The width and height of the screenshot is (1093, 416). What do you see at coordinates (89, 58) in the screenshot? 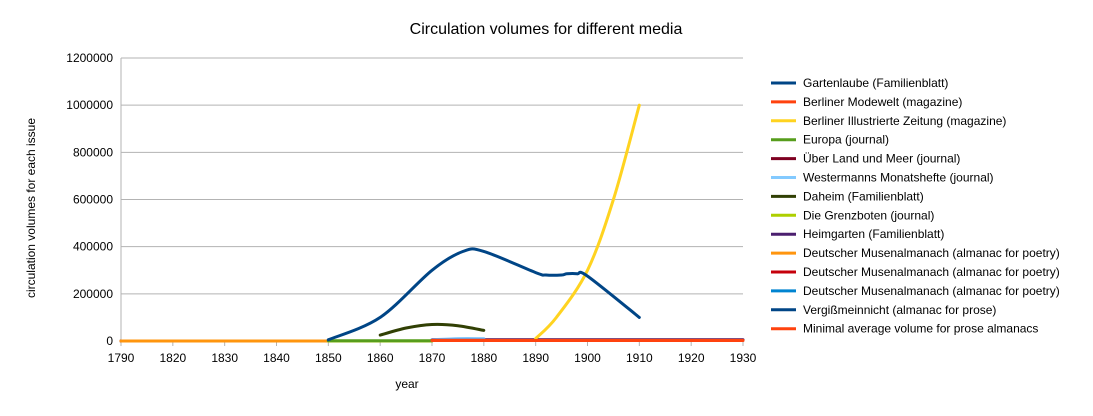
I see `y-tick-label: 1200000` at bounding box center [89, 58].